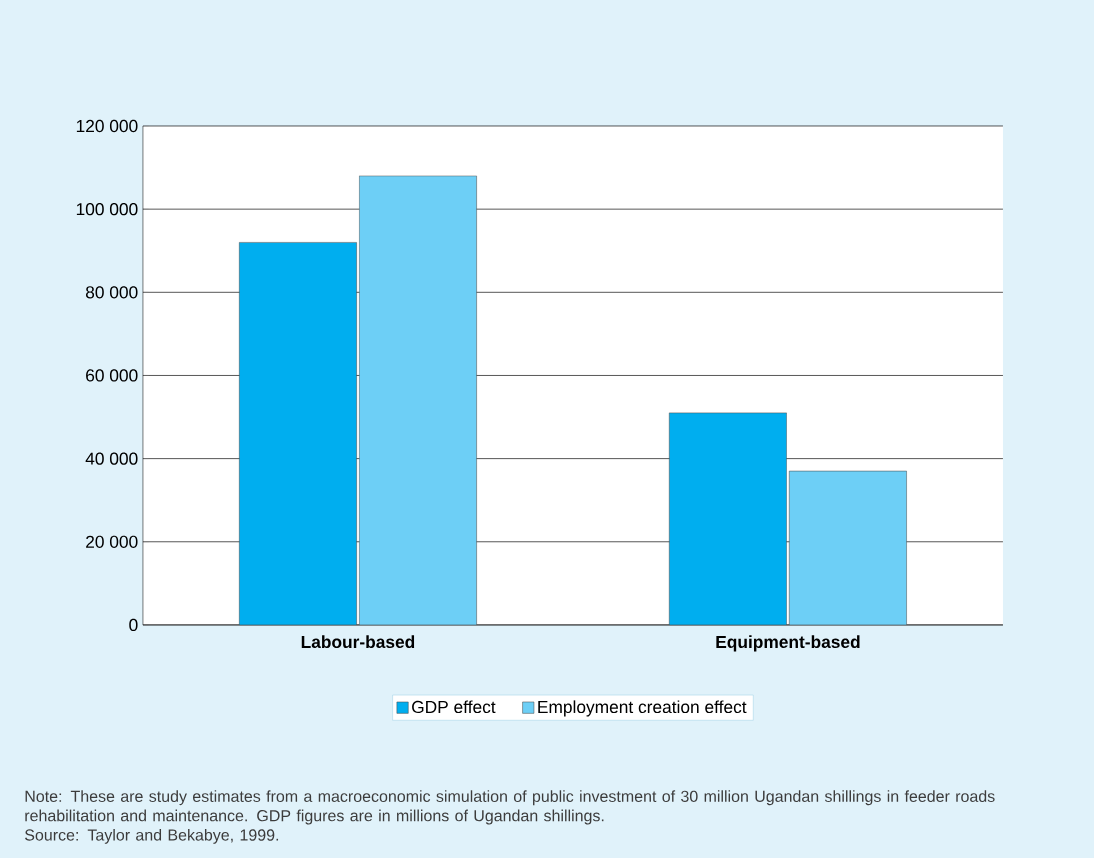 This screenshot has width=1094, height=858. I want to click on y-tick-label: 0, so click(133, 625).